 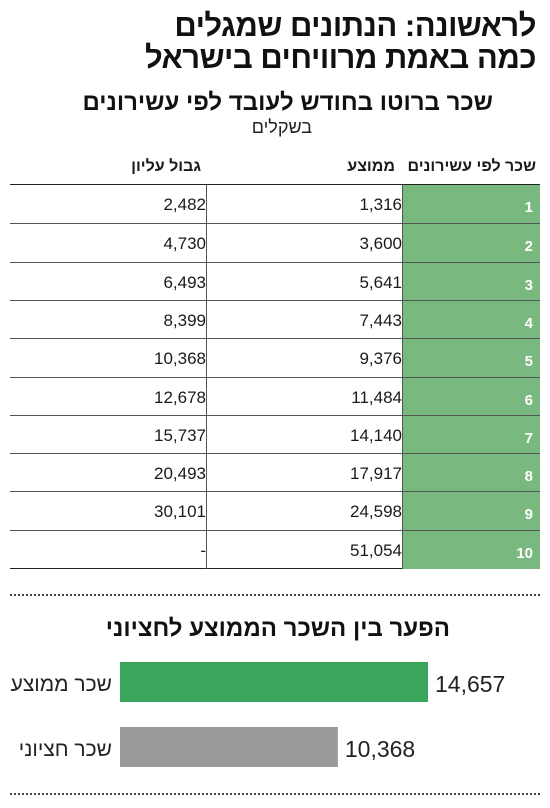 What do you see at coordinates (184, 282) in the screenshot?
I see `cell-upper-bound-value: 6,493` at bounding box center [184, 282].